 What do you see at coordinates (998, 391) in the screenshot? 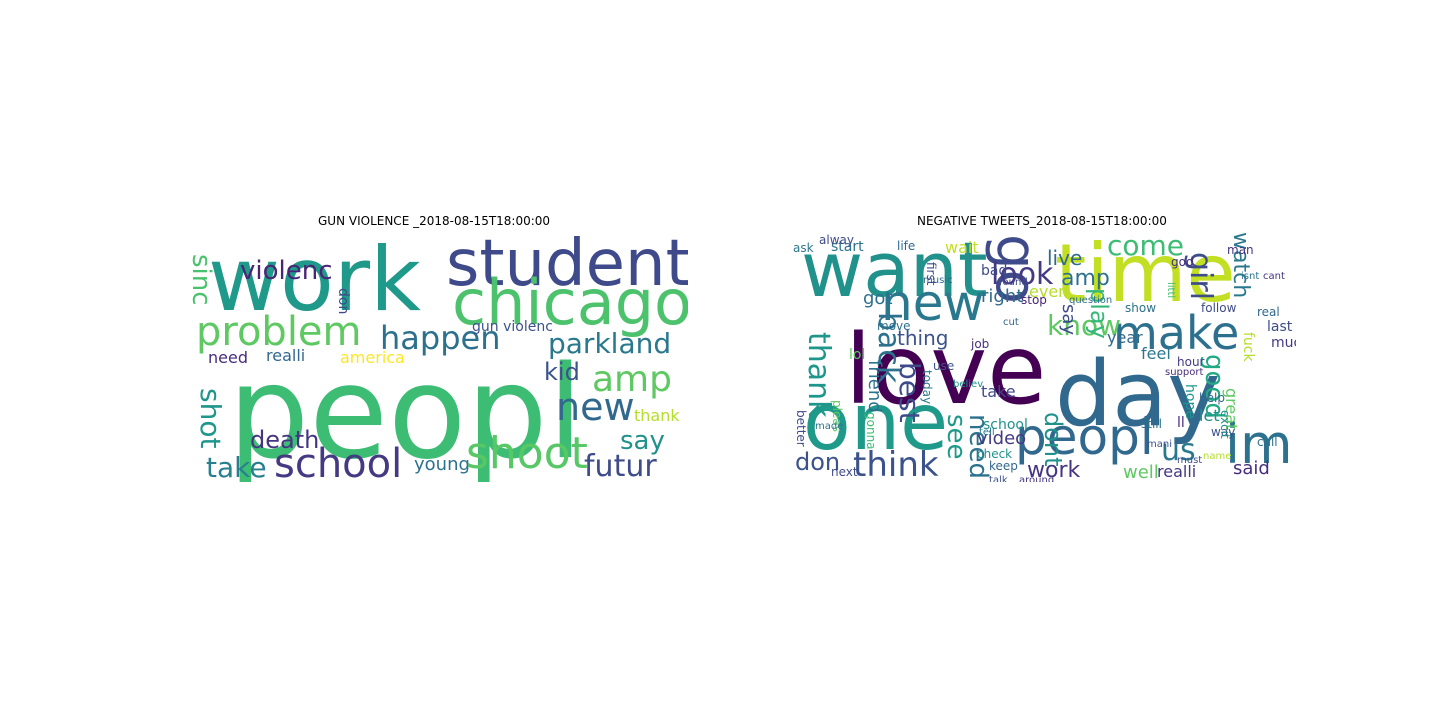
I see `negative-tweets-word-take: take` at bounding box center [998, 391].